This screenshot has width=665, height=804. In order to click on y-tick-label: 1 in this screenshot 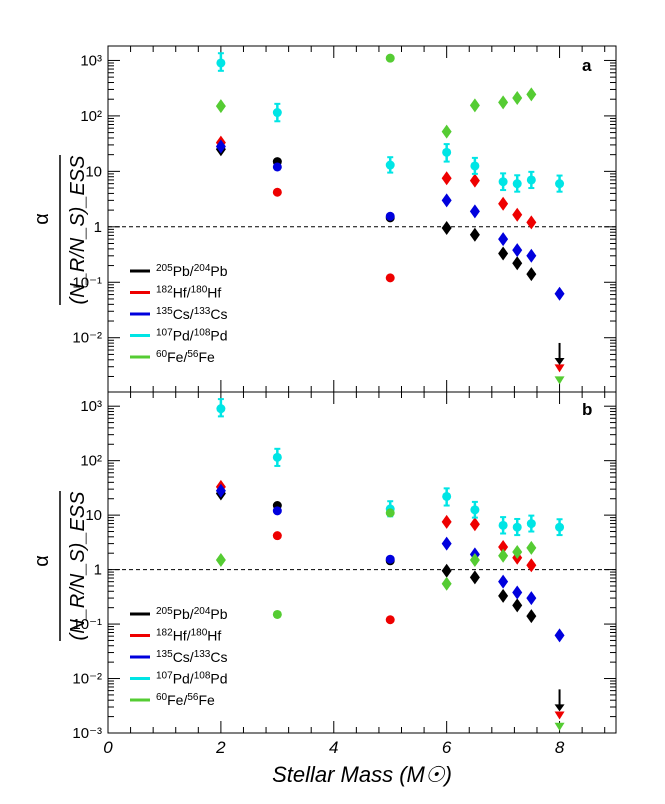, I will do `click(98, 227)`.